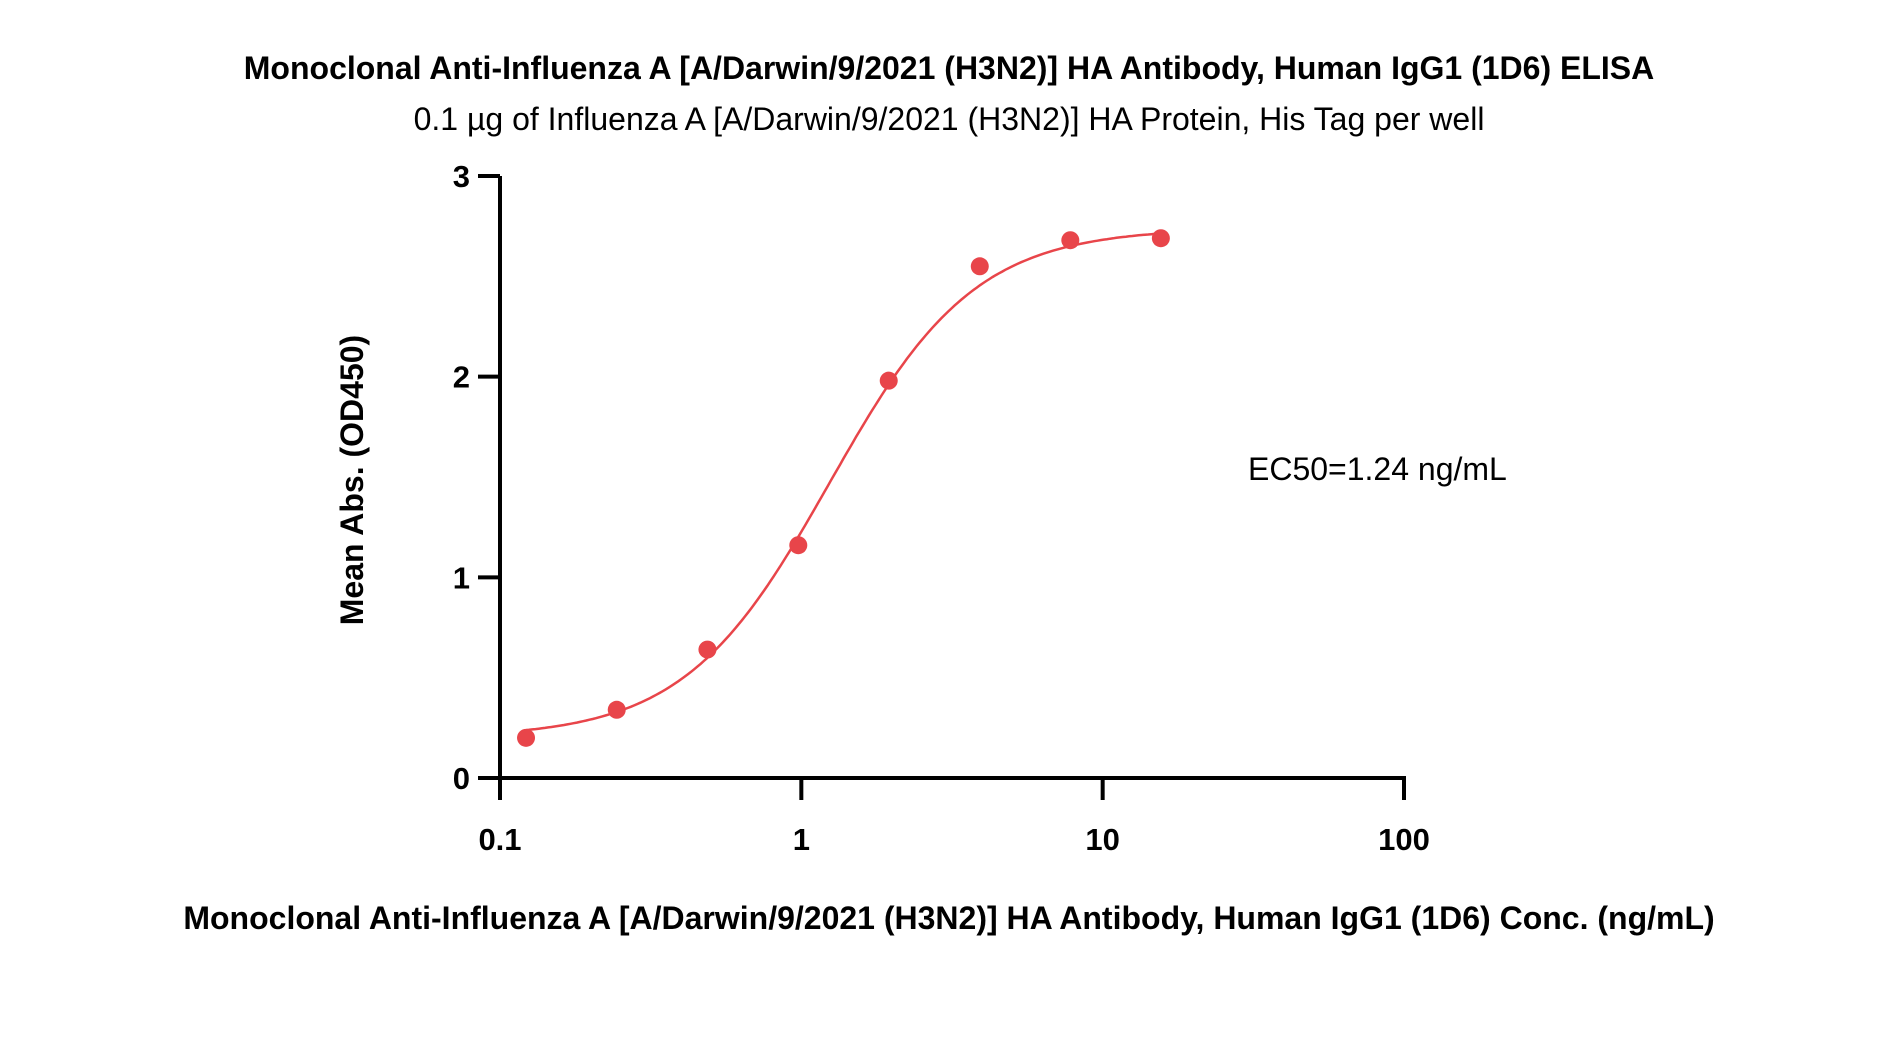 The image size is (1899, 1037). Describe the element at coordinates (352, 480) in the screenshot. I see `y-axis-label: Mean Abs. (OD450)` at that location.